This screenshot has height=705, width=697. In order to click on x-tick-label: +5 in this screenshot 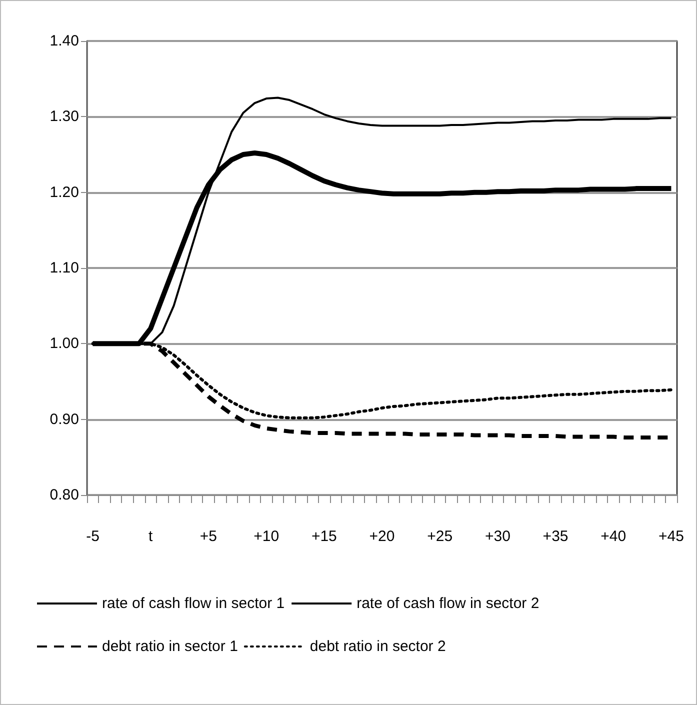, I will do `click(209, 536)`.